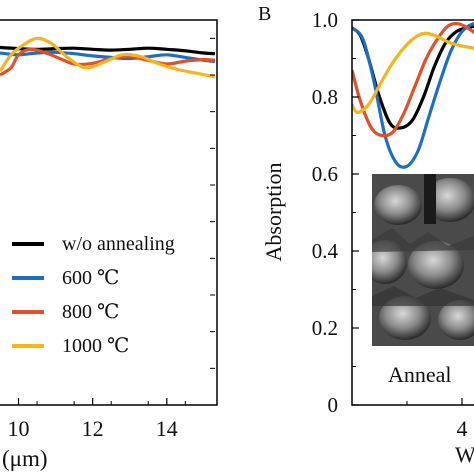 This screenshot has height=474, width=474. I want to click on panel-a-series-layer, so click(107, 57).